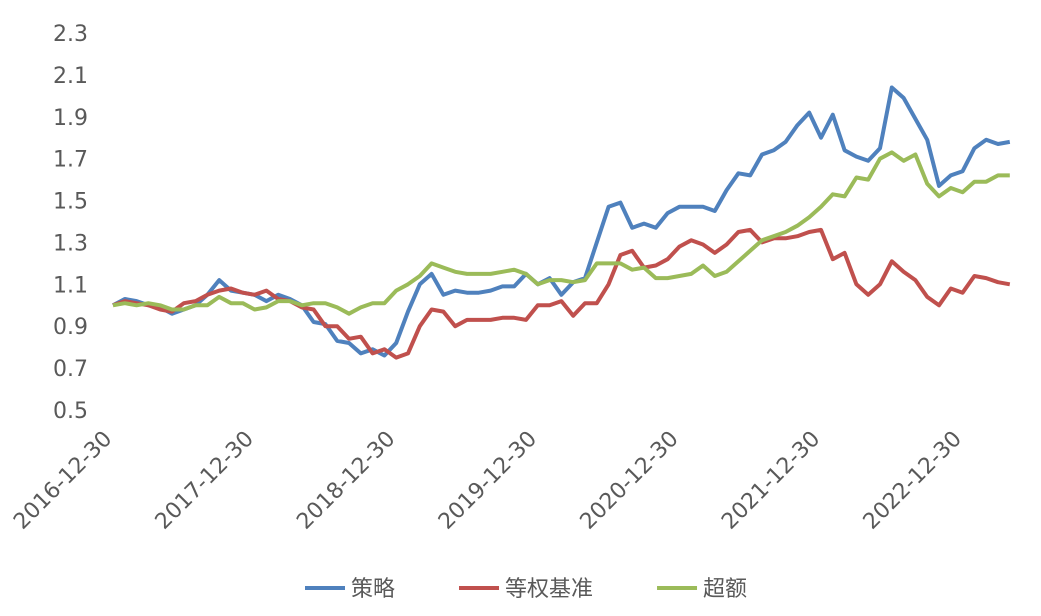 The image size is (1041, 616). What do you see at coordinates (70, 76) in the screenshot?
I see `y-tick-label: 2.1` at bounding box center [70, 76].